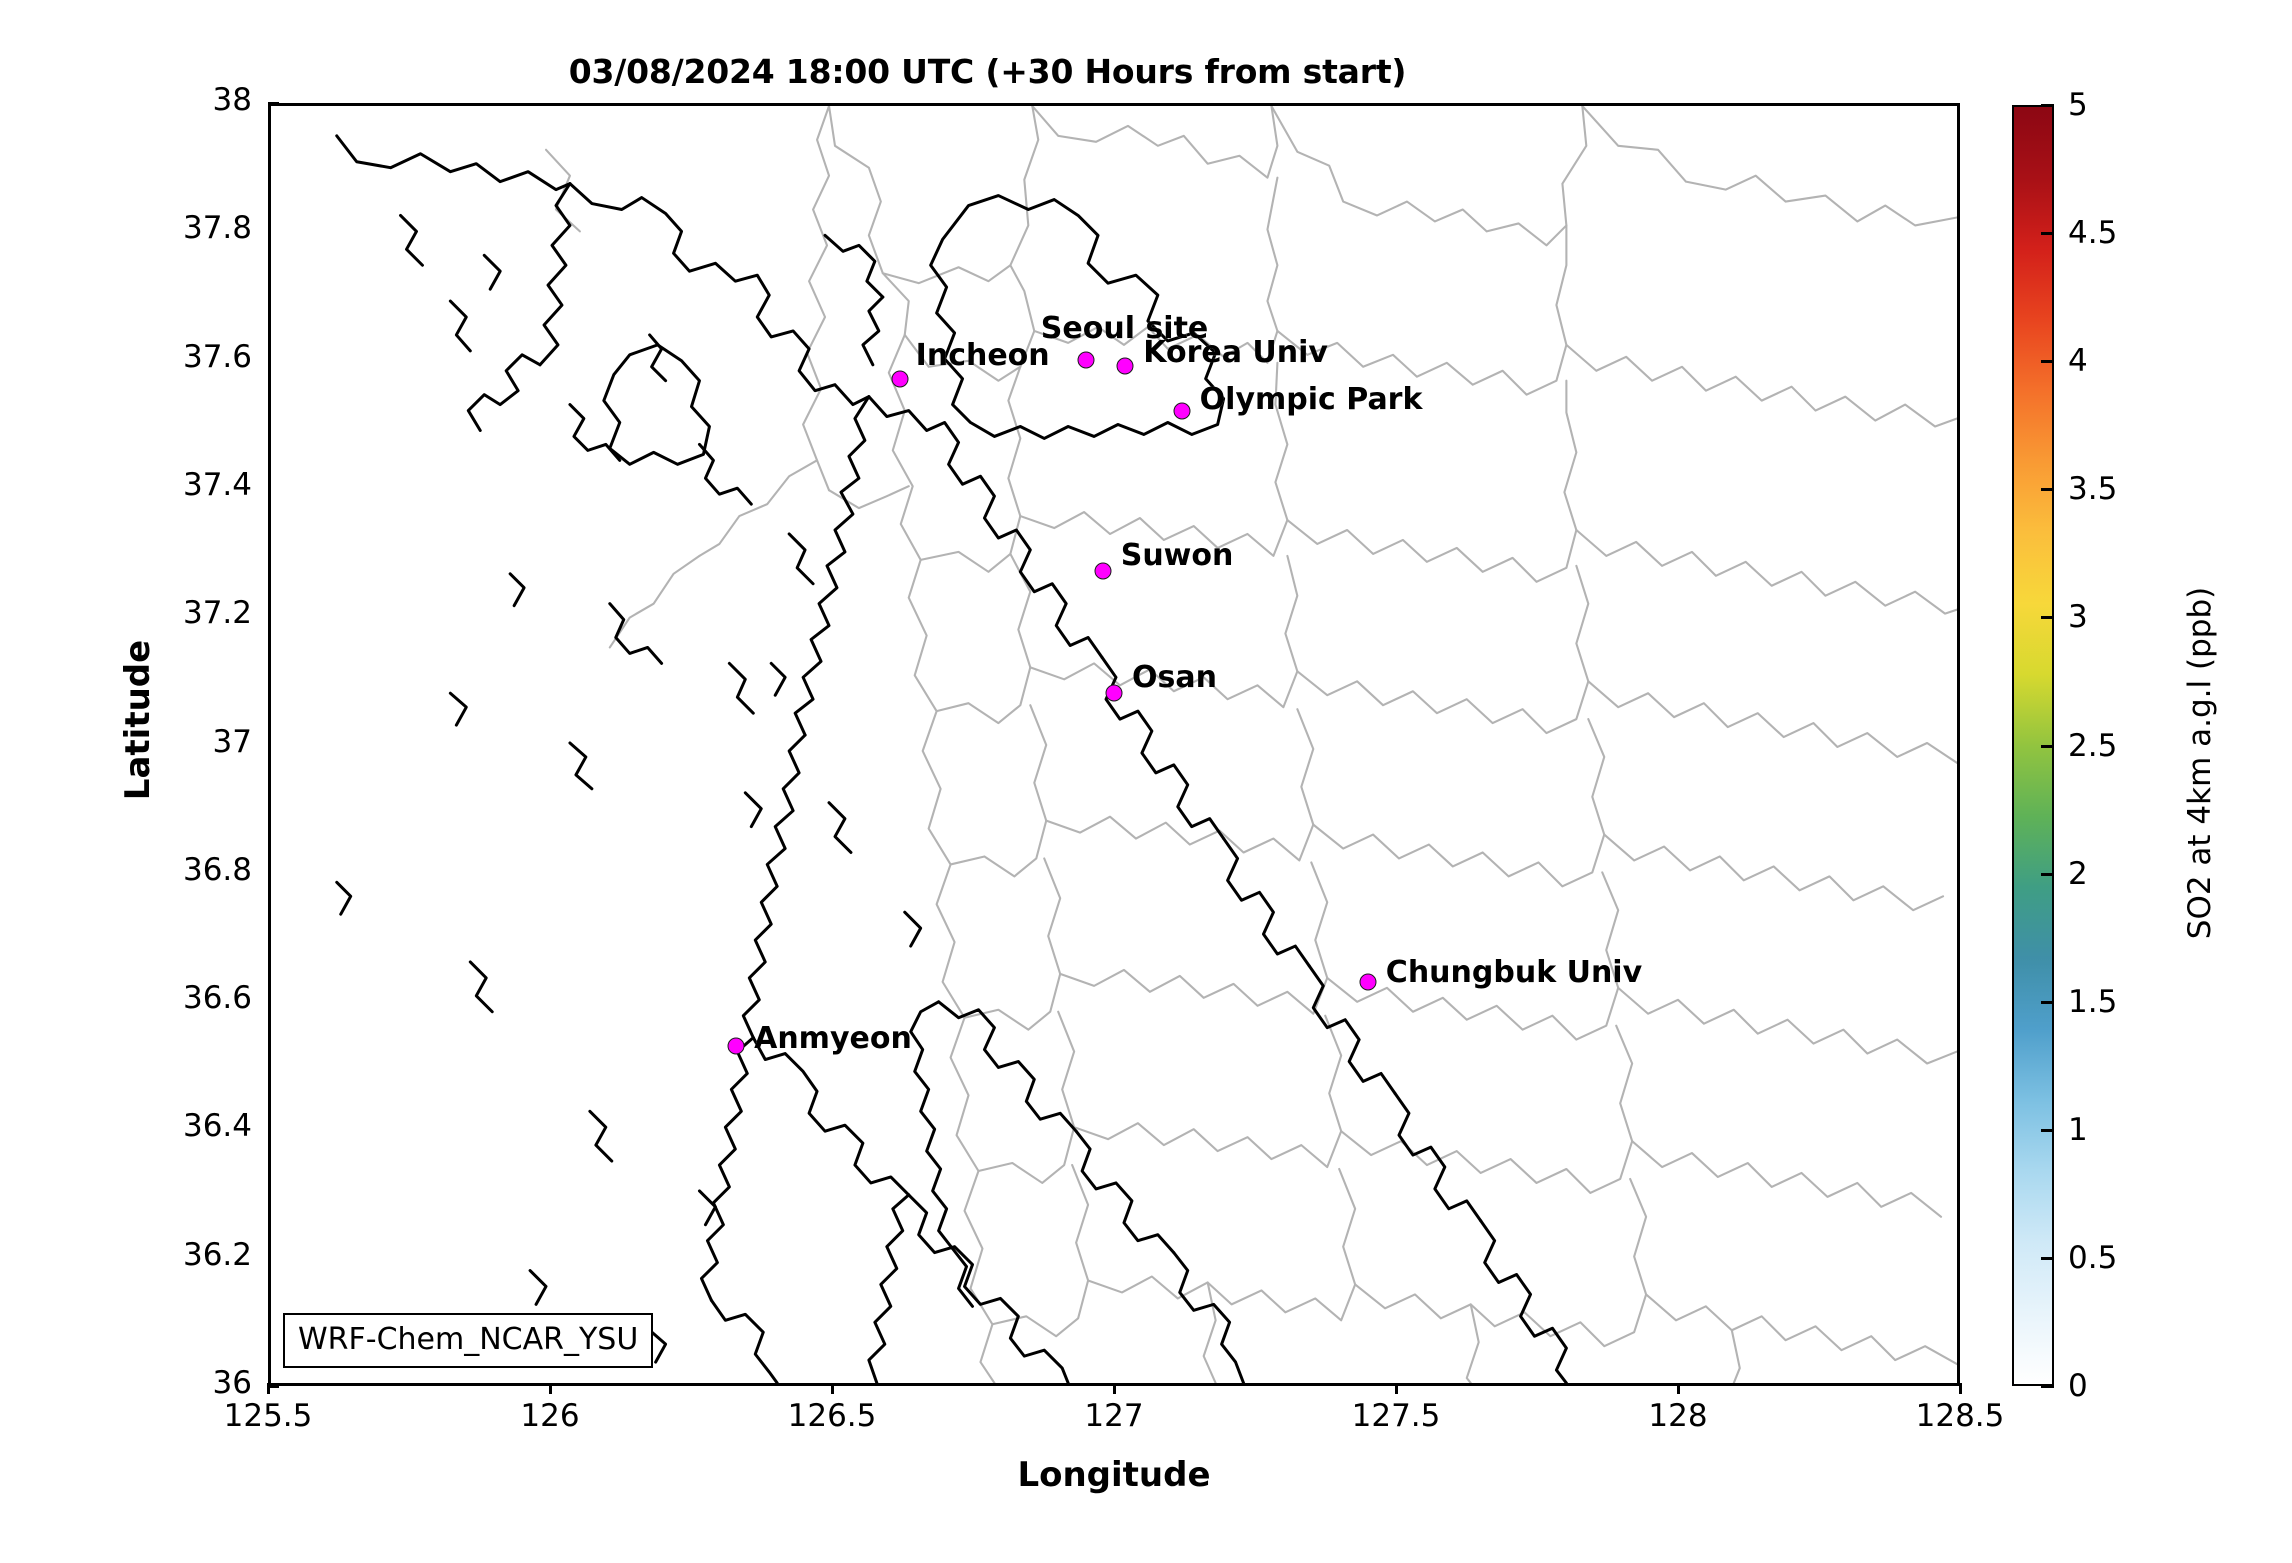  Describe the element at coordinates (832, 1416) in the screenshot. I see `x-tick-label: 126.5` at that location.